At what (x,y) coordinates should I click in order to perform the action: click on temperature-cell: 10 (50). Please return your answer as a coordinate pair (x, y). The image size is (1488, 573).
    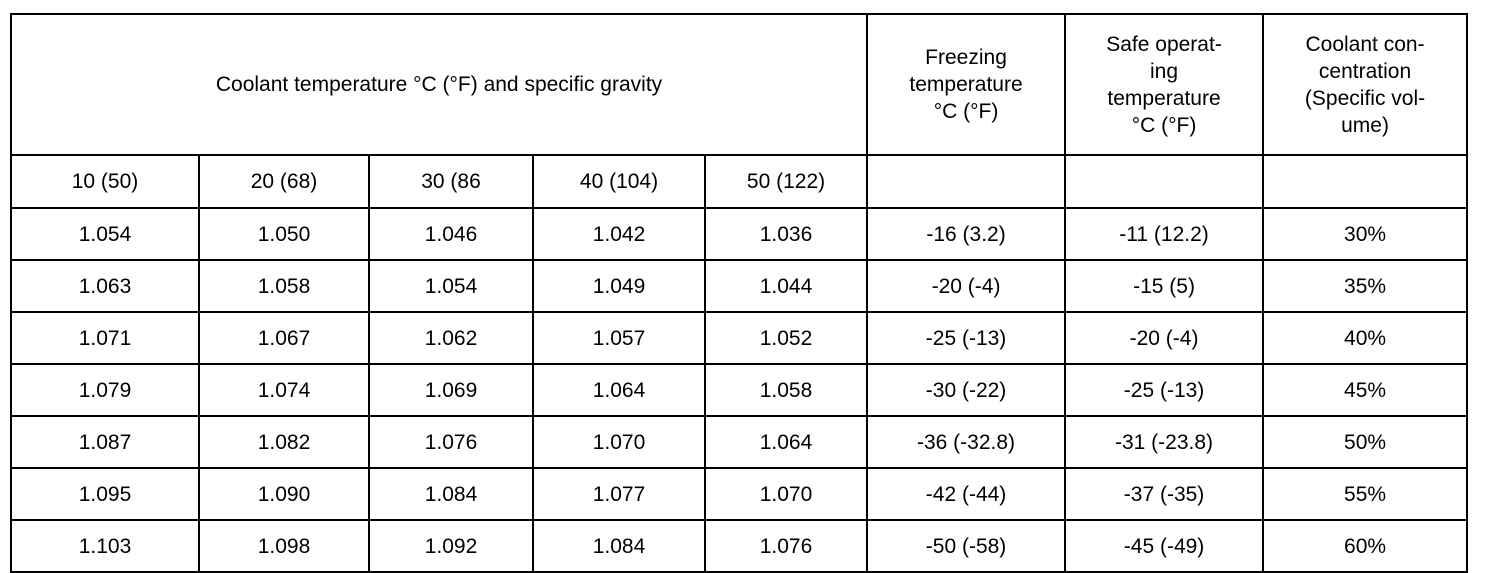
    Looking at the image, I should click on (105, 181).